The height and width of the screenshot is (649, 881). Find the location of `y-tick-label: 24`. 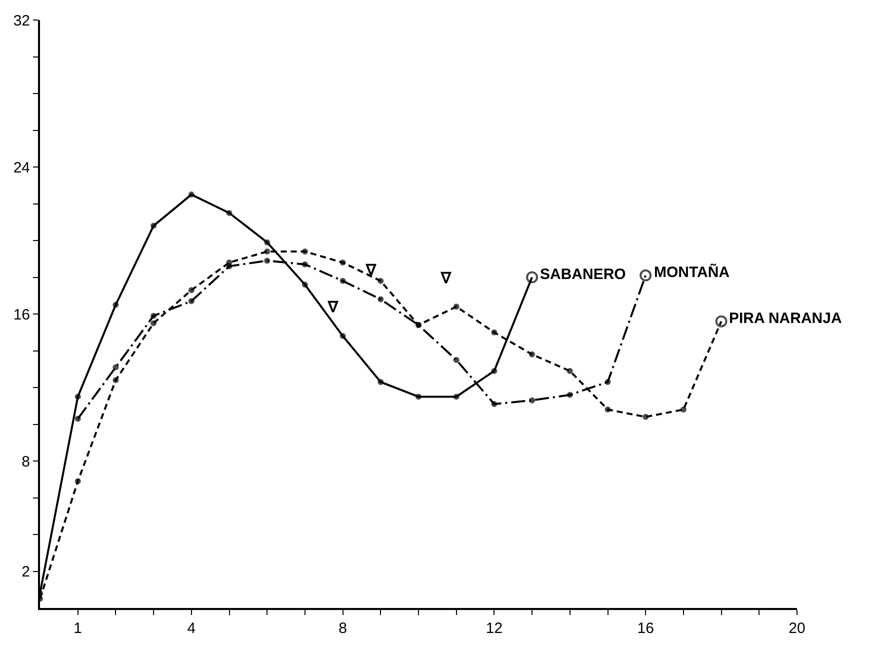

y-tick-label: 24 is located at coordinates (21, 167).